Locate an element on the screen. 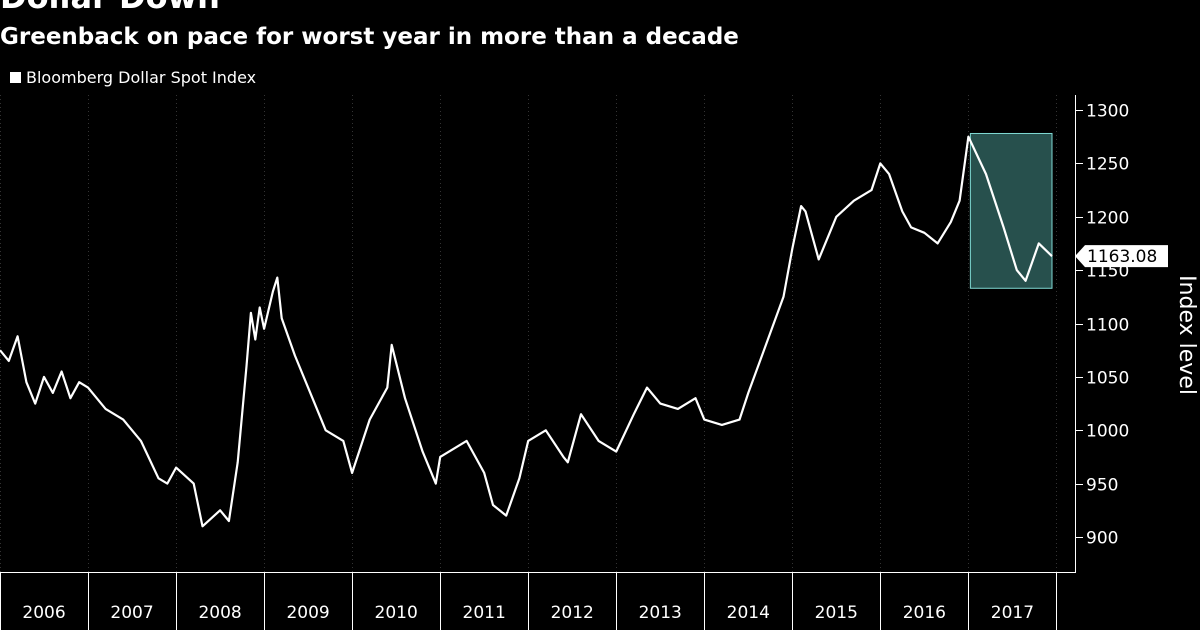 This screenshot has height=630, width=1200. y-tick-label: 1100 is located at coordinates (1107, 326).